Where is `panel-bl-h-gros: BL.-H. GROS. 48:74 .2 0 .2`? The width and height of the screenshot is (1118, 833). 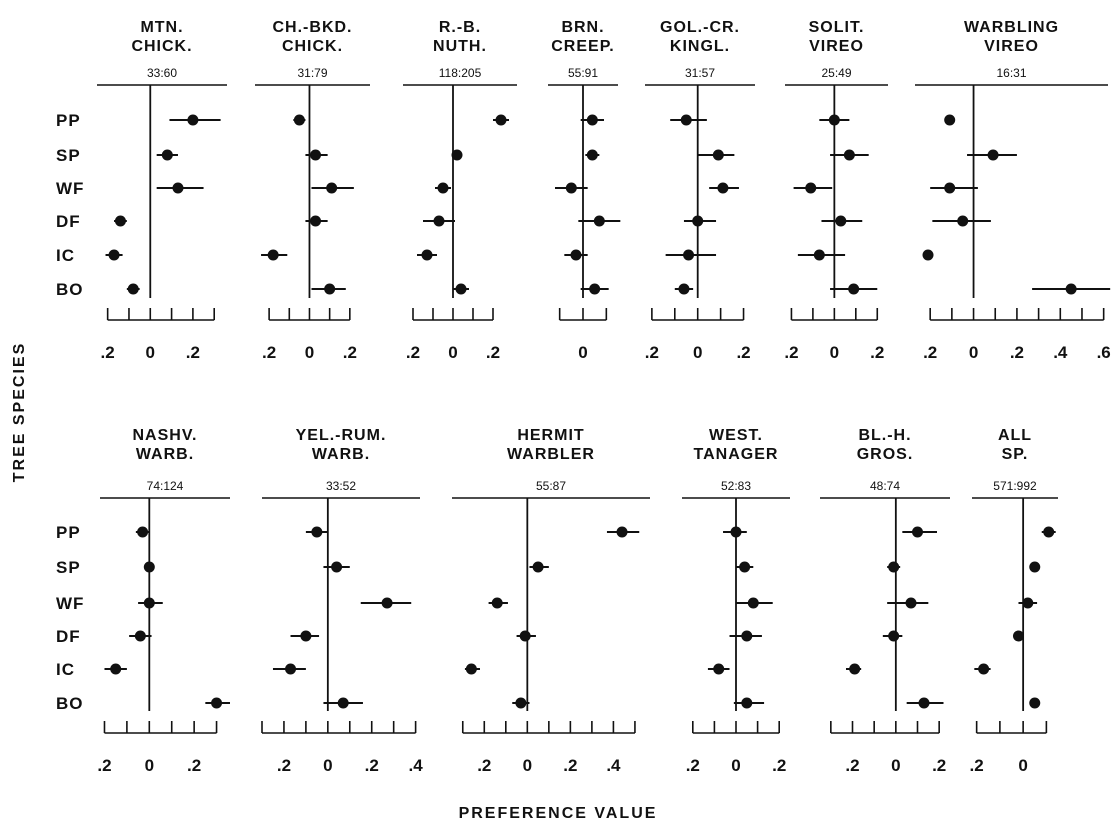 panel-bl-h-gros: BL.-H. GROS. 48:74 .2 0 .2 is located at coordinates (885, 601).